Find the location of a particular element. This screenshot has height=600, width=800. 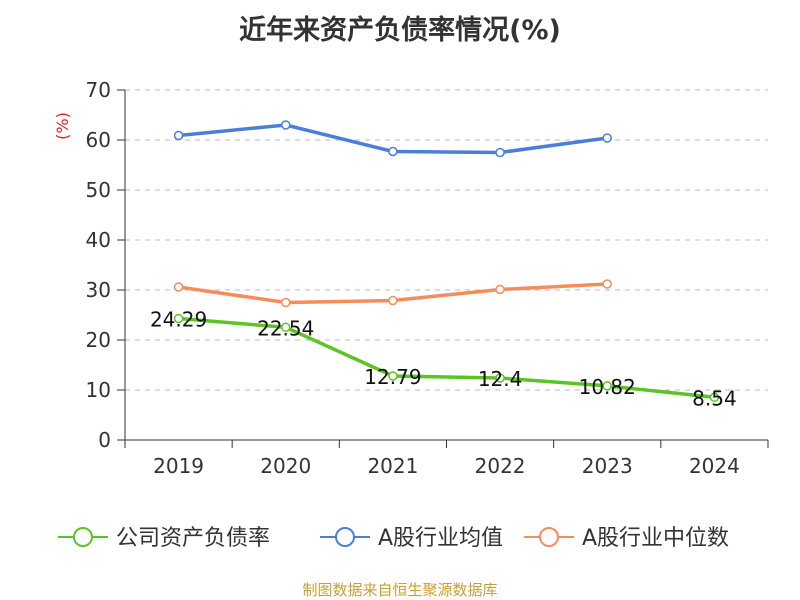

data-labels: 24.29 22.54 12.79 12.4 10.82 8.54 is located at coordinates (443, 359).